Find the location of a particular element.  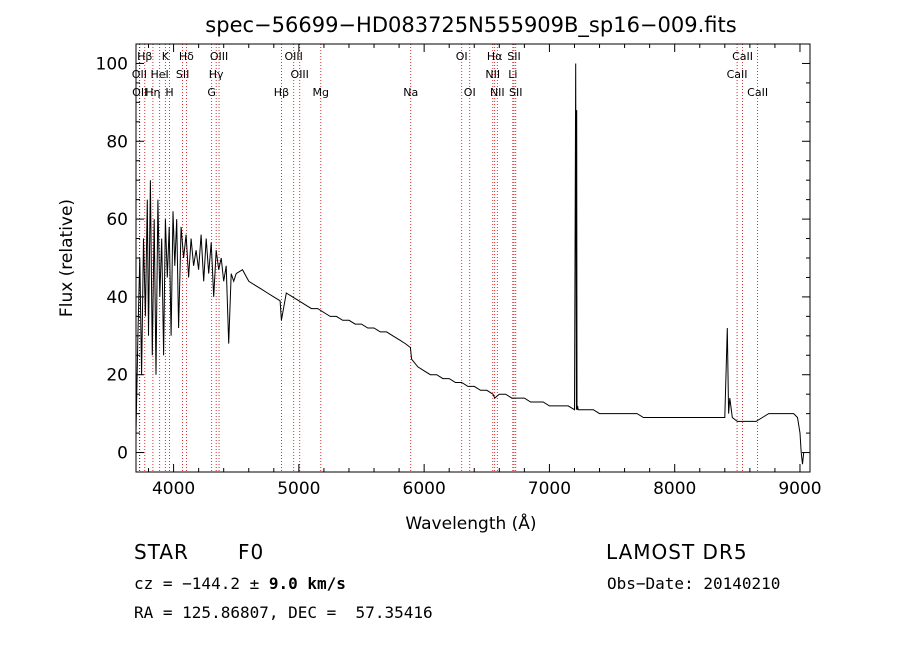

spectral-line-label: Na is located at coordinates (410, 92).